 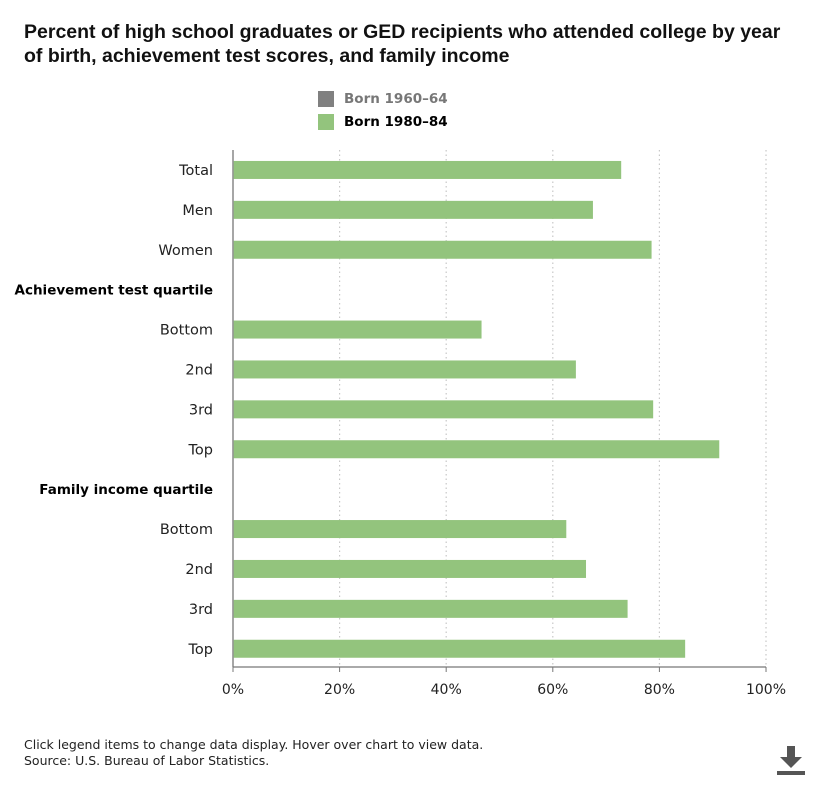 I want to click on category-header: Family income quartile, so click(x=126, y=490).